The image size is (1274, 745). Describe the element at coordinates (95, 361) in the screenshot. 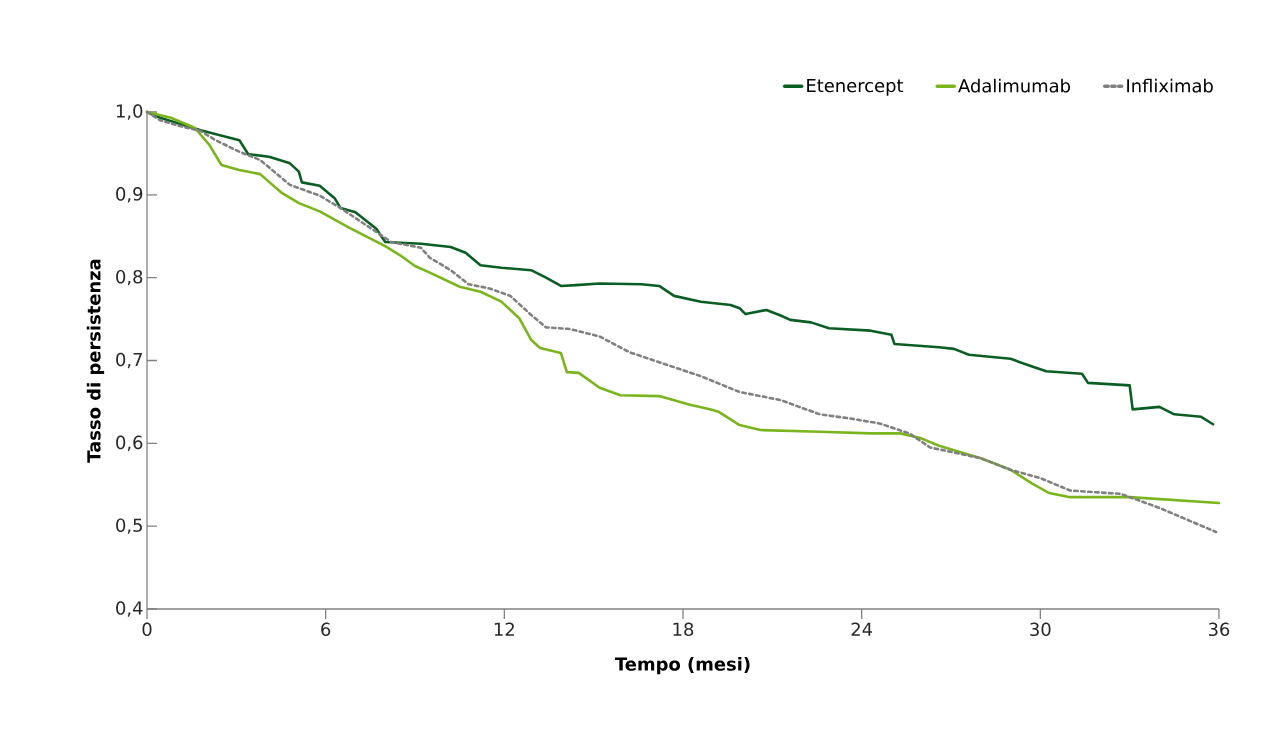

I see `y-axis-title: Tasso di persistenza` at that location.